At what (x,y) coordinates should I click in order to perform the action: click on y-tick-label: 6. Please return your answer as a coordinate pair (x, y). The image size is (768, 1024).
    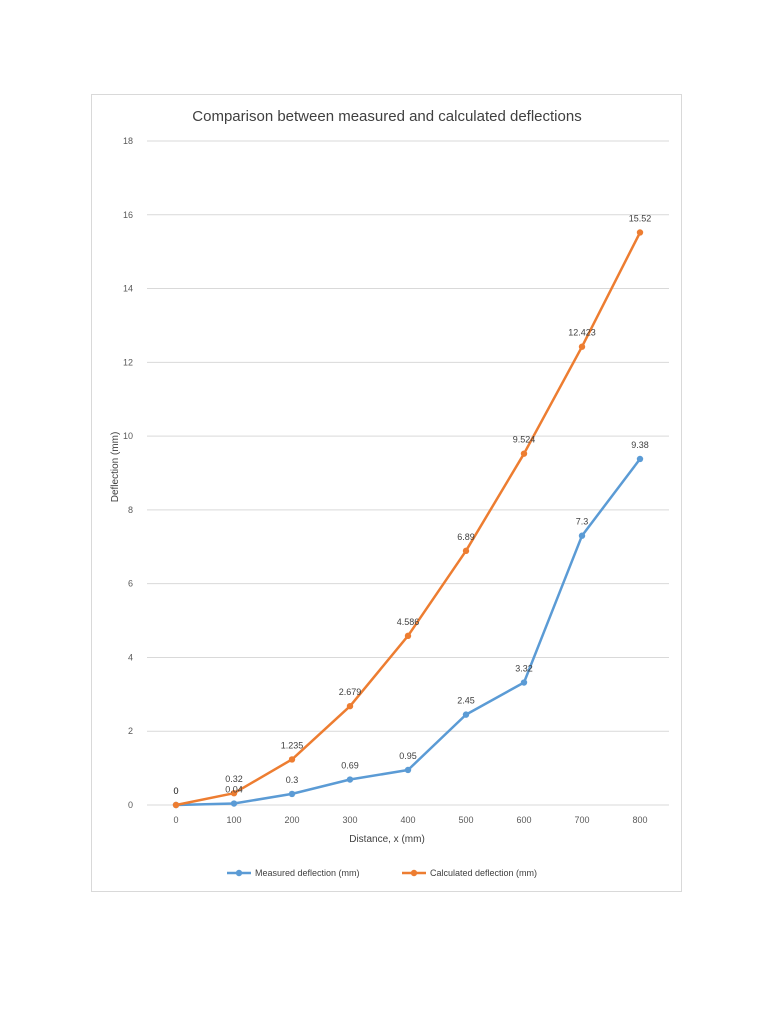
    Looking at the image, I should click on (130, 584).